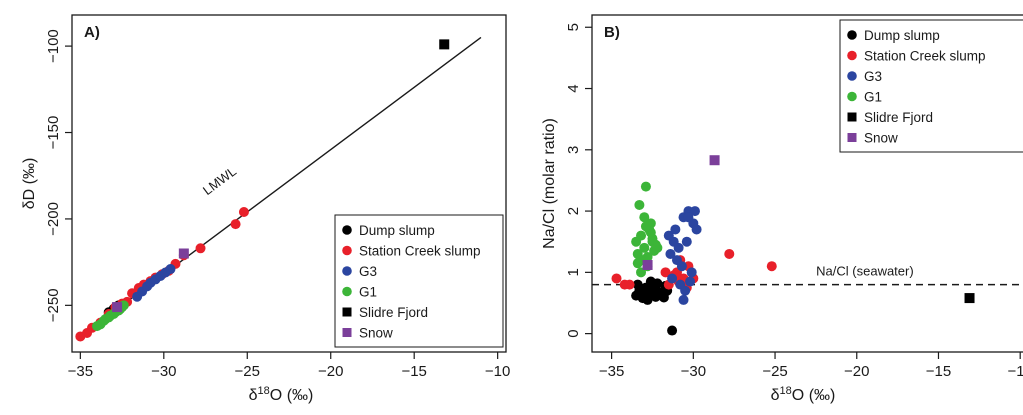  What do you see at coordinates (654, 306) in the screenshot?
I see `series-dump-slump` at bounding box center [654, 306].